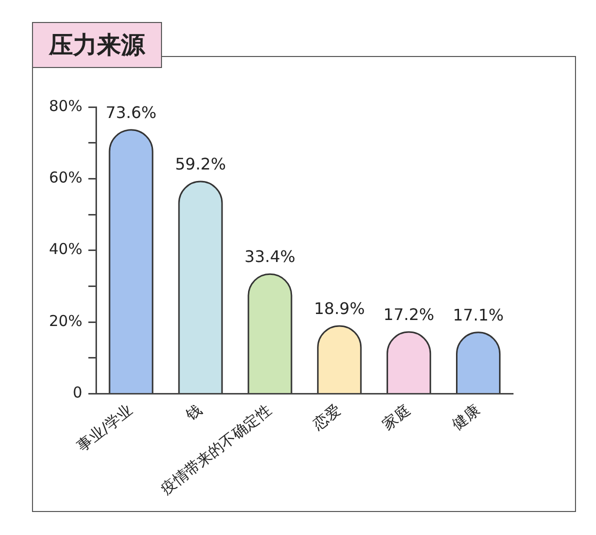 The width and height of the screenshot is (596, 535). What do you see at coordinates (408, 314) in the screenshot?
I see `data-label: 17.2%` at bounding box center [408, 314].